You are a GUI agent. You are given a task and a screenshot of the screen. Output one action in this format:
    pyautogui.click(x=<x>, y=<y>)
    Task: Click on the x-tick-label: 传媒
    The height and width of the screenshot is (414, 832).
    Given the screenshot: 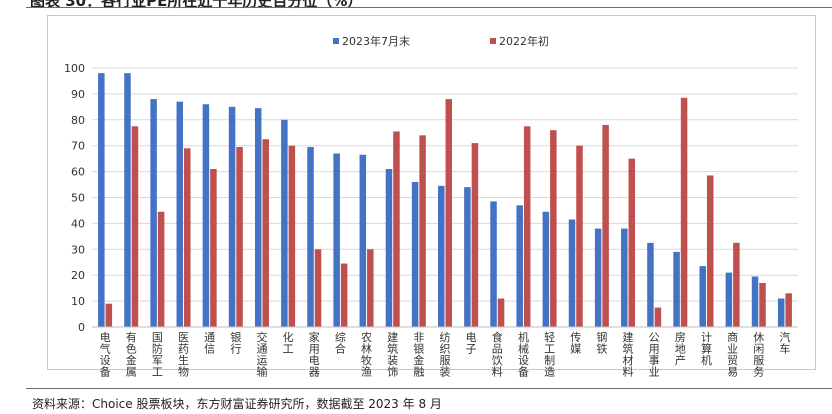 What is the action you would take?
    pyautogui.click(x=575, y=343)
    